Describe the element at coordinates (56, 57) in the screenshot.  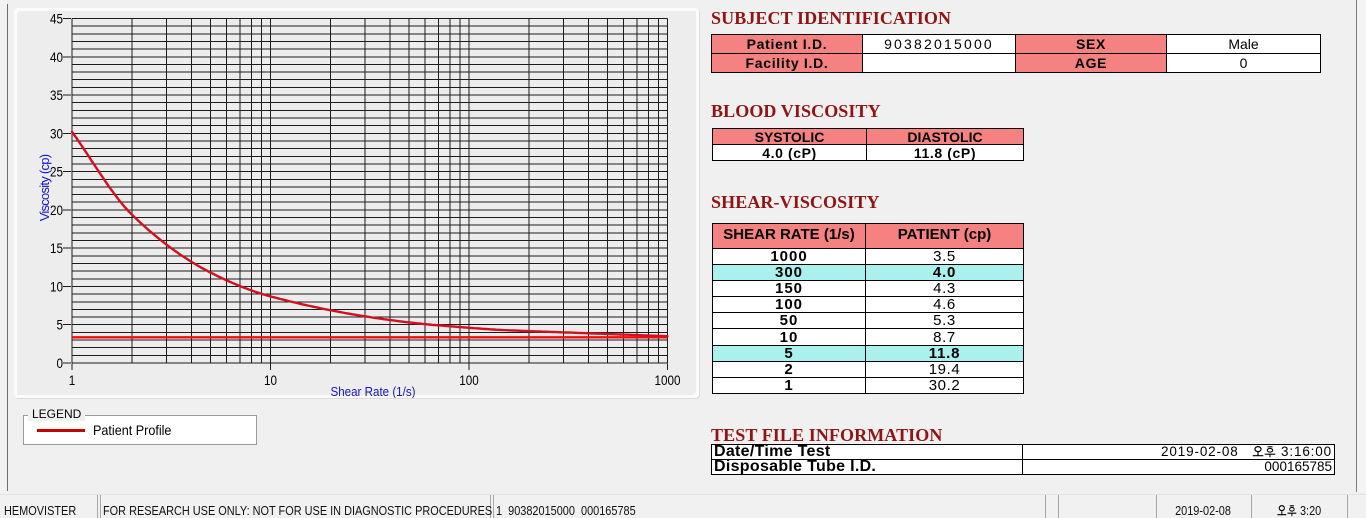
I see `svg-text: 40` at that location.